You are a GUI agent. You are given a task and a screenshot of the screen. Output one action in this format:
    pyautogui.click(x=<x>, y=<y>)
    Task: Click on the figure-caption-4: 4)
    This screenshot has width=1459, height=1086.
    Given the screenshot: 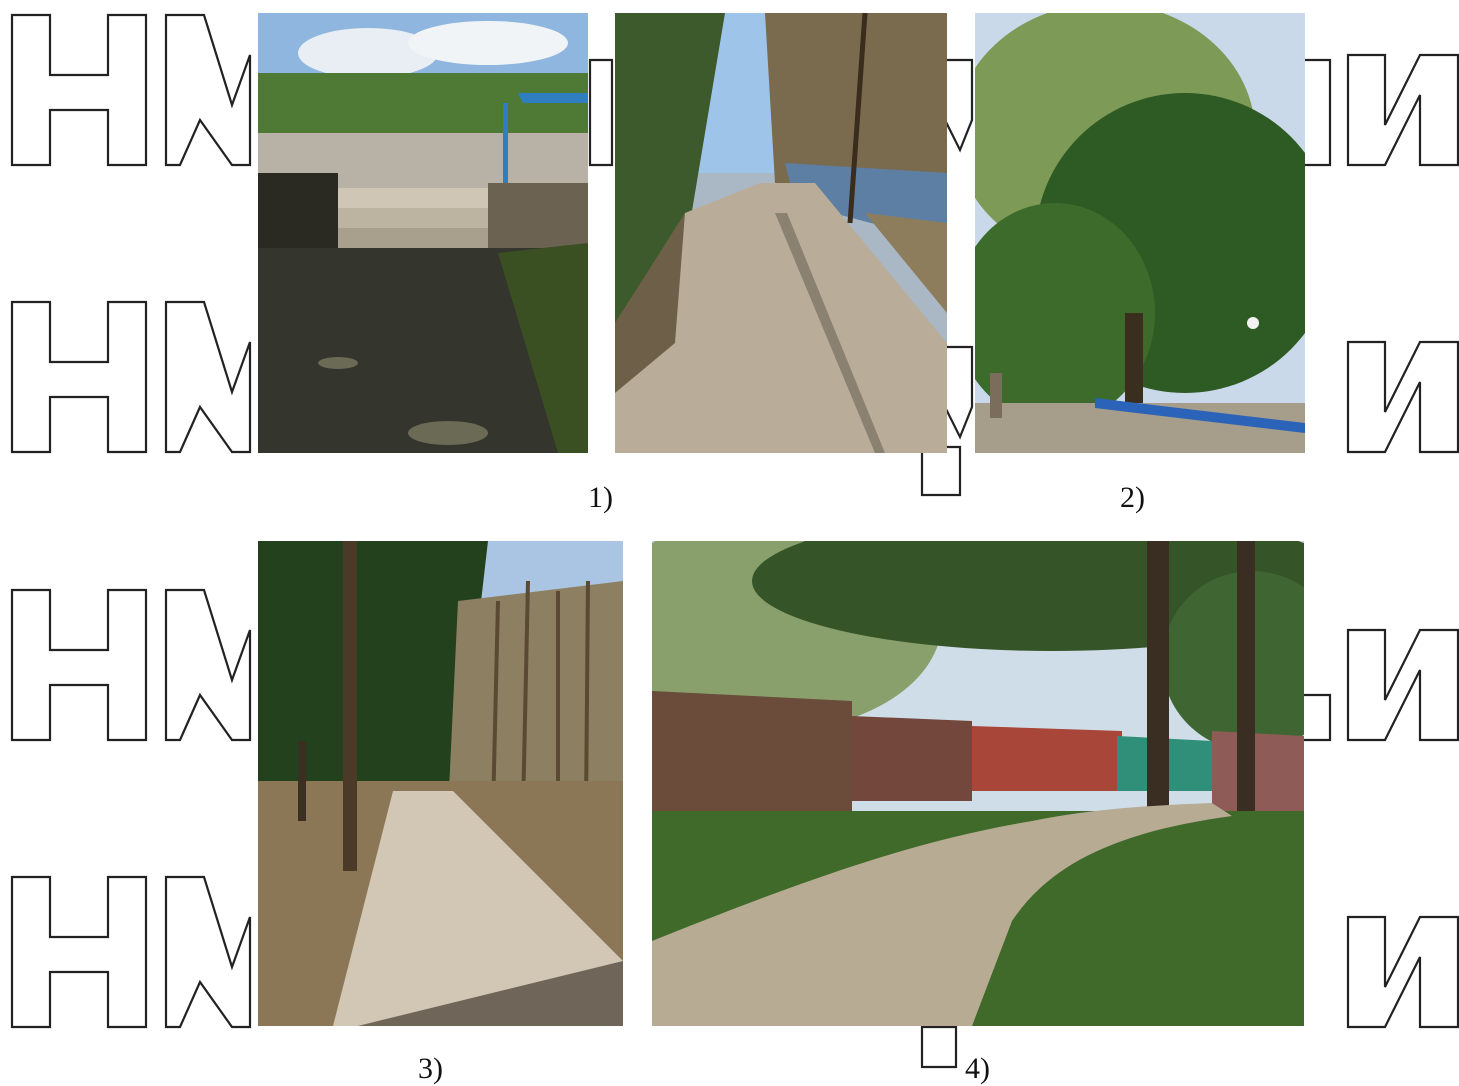 What is the action you would take?
    pyautogui.click(x=977, y=1068)
    